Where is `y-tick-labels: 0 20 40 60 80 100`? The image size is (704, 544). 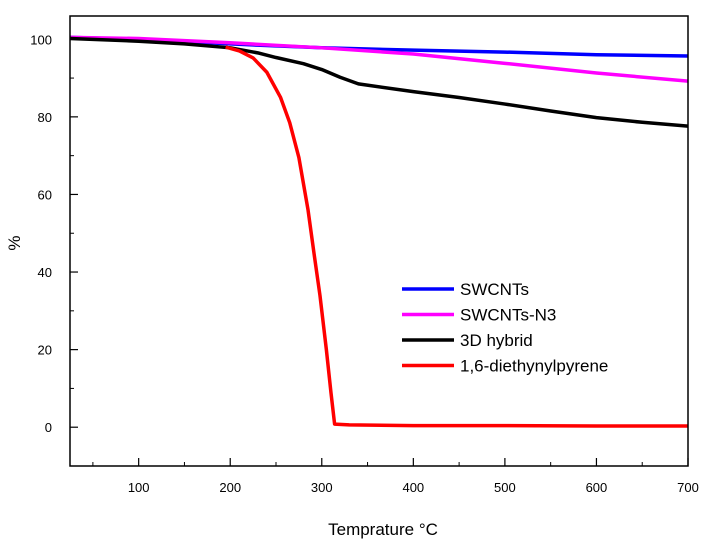 y-tick-labels: 0 20 40 60 80 100 is located at coordinates (41, 233).